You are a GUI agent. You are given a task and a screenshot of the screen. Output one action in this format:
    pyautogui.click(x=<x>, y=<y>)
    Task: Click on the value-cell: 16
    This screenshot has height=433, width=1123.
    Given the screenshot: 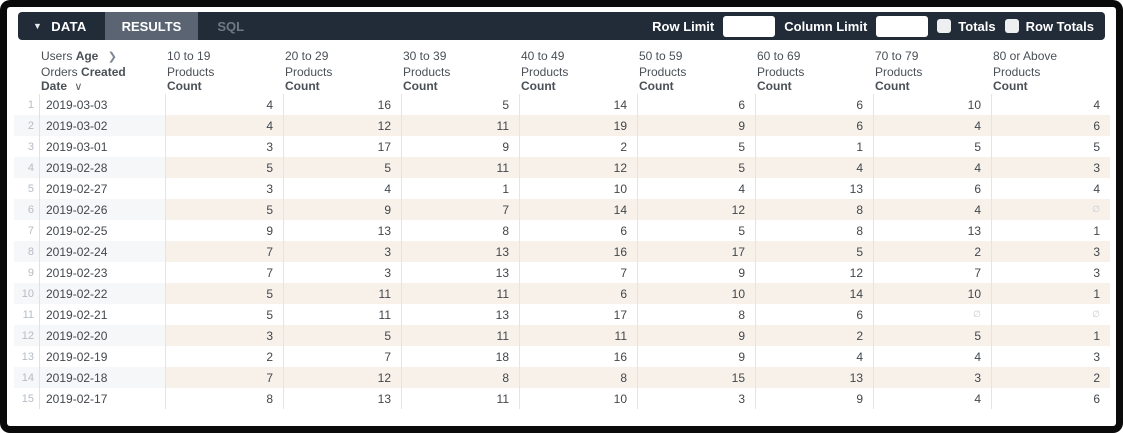 What is the action you would take?
    pyautogui.click(x=343, y=104)
    